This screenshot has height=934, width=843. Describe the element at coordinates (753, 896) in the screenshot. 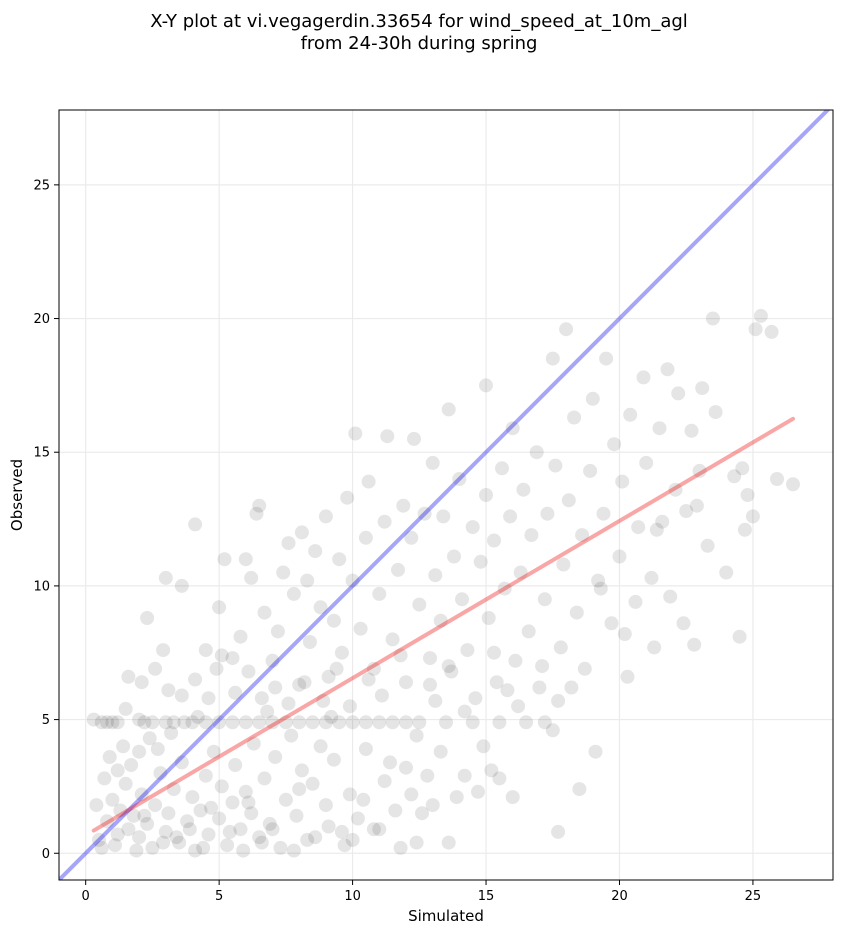

I see `x-tick-label: 25` at that location.